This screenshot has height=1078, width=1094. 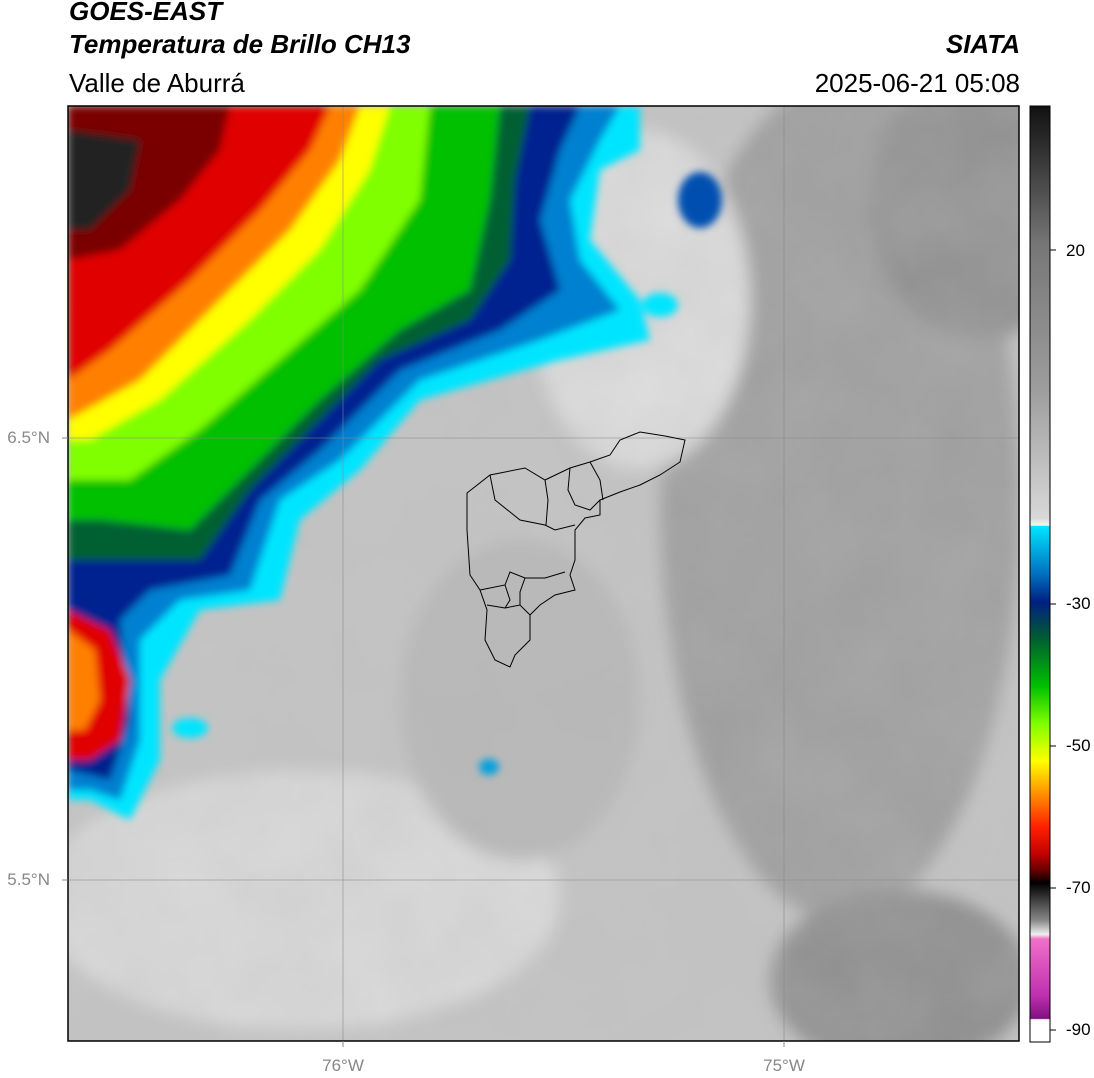 I want to click on colorbar-label-20: 20, so click(x=1075, y=250).